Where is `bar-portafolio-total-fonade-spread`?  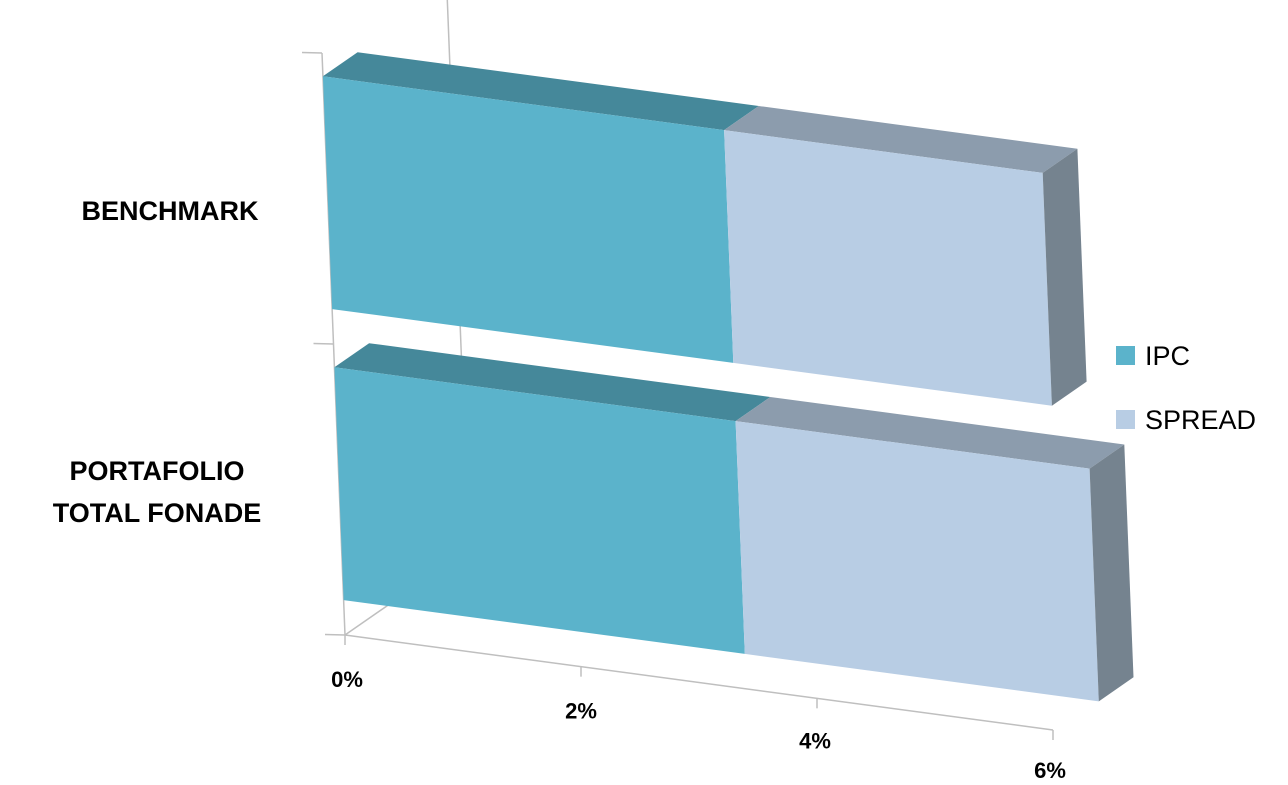 bar-portafolio-total-fonade-spread is located at coordinates (917, 561).